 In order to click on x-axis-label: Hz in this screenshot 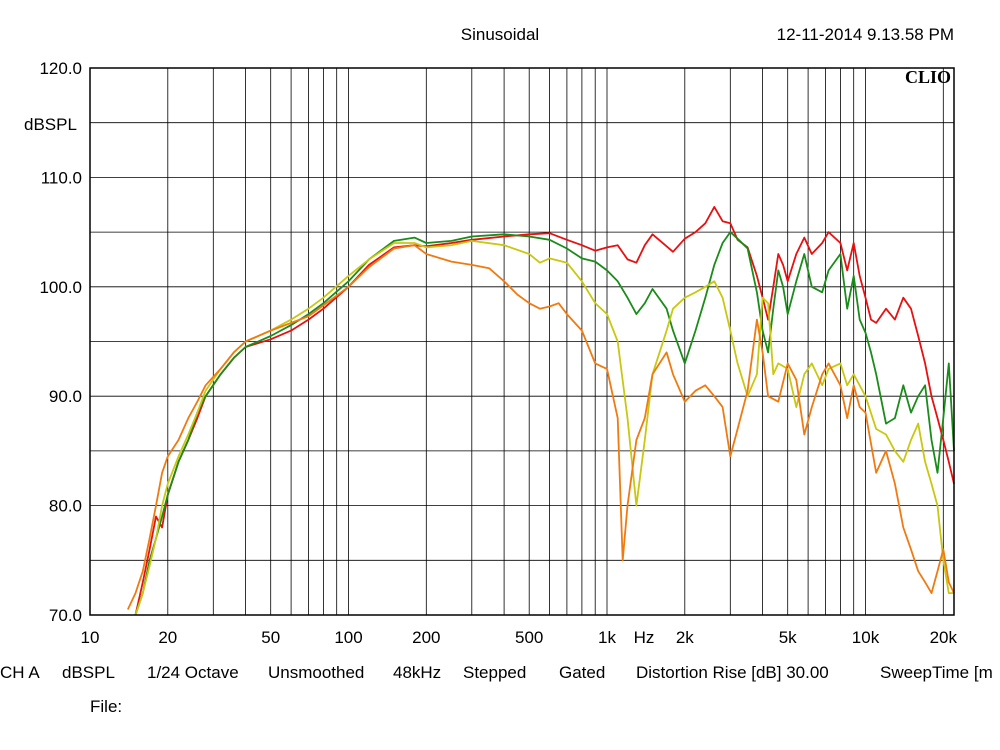, I will do `click(644, 637)`.